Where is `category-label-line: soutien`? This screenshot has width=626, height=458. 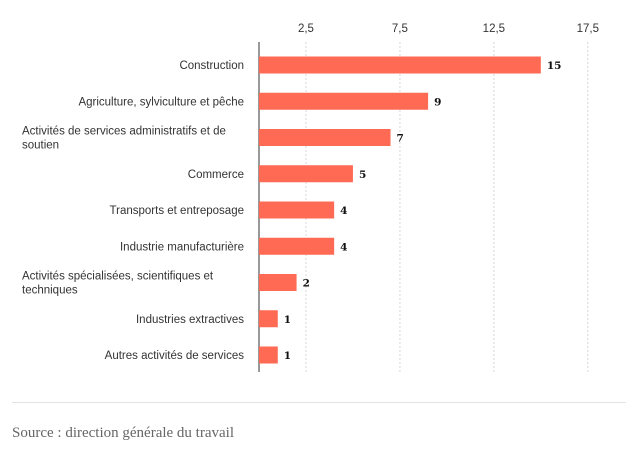
category-label-line: soutien is located at coordinates (40, 146).